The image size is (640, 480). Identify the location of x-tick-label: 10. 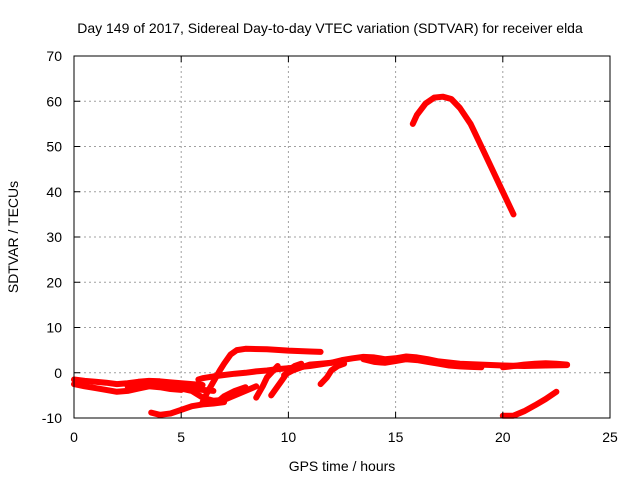
(289, 437).